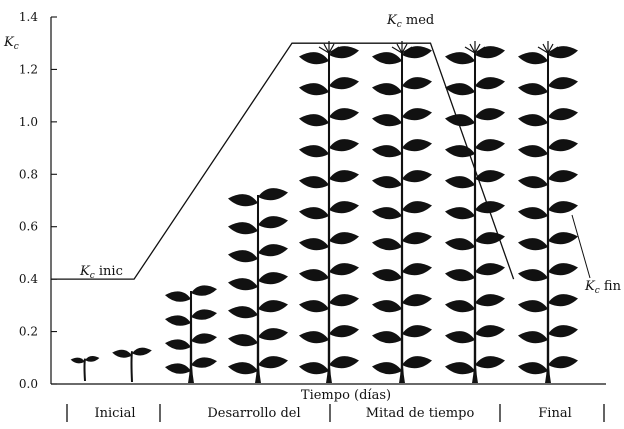  I want to click on x-axis-label: Tiempo (días), so click(346, 395).